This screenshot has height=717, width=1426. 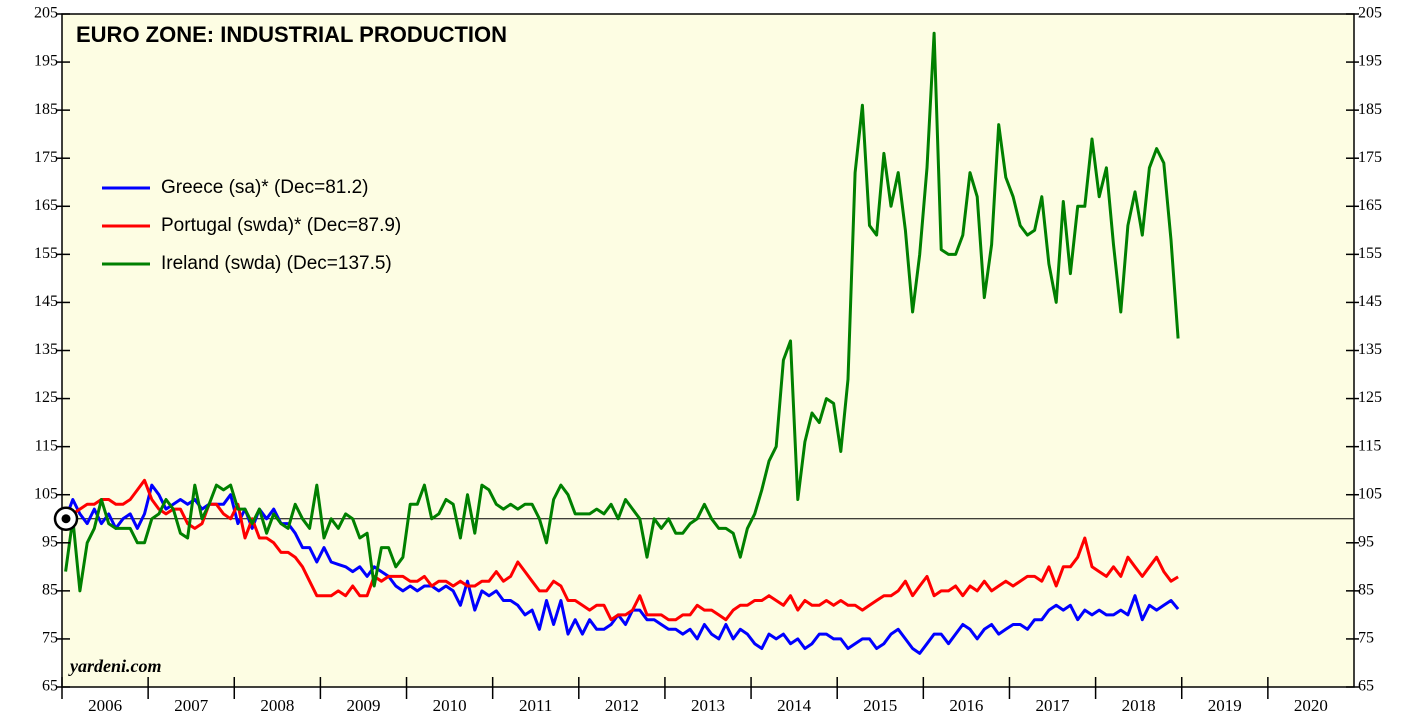 I want to click on y-tick-label: 175, so click(x=46, y=157).